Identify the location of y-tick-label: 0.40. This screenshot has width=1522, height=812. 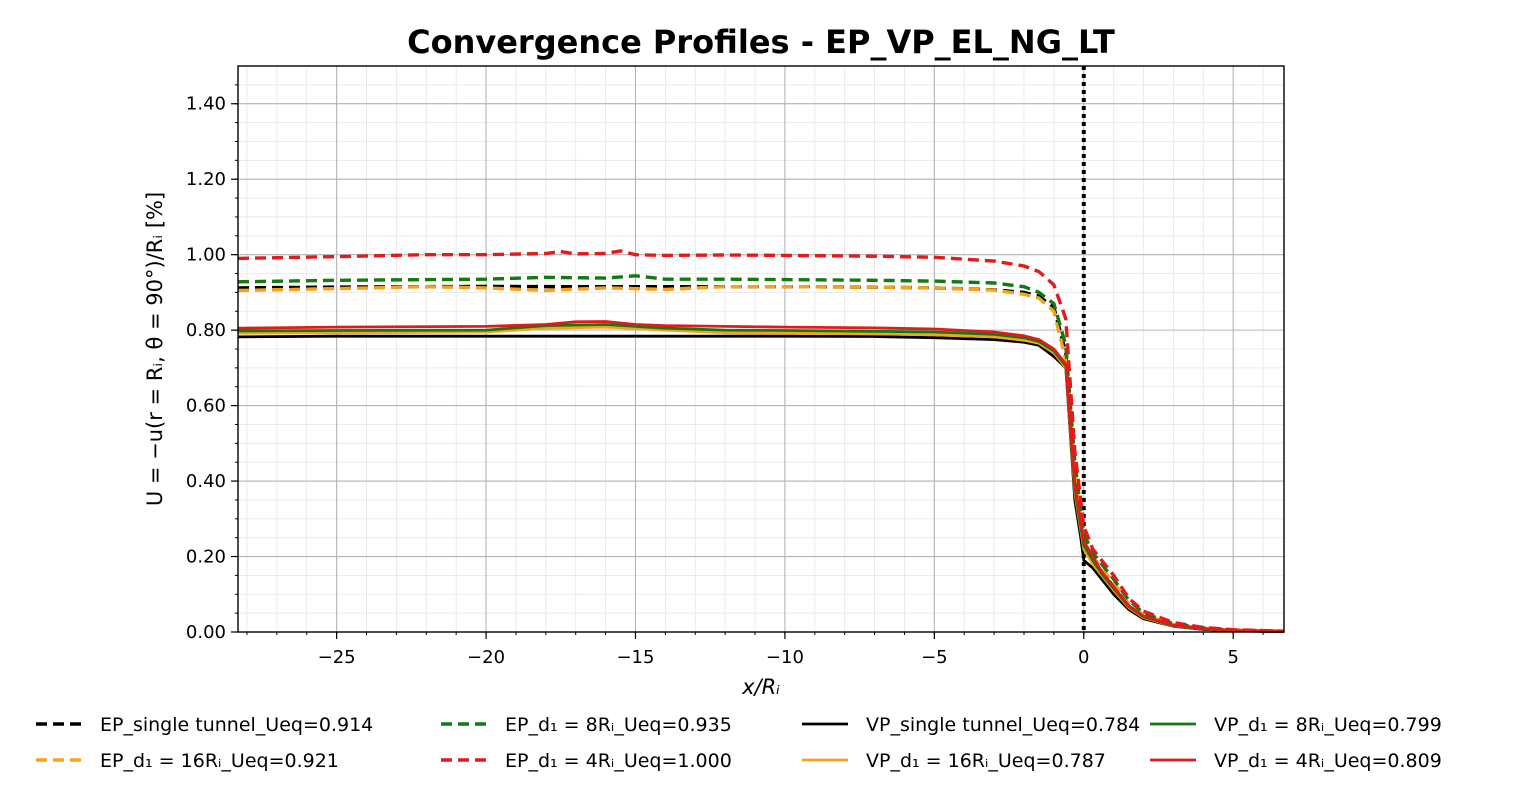
(206, 481).